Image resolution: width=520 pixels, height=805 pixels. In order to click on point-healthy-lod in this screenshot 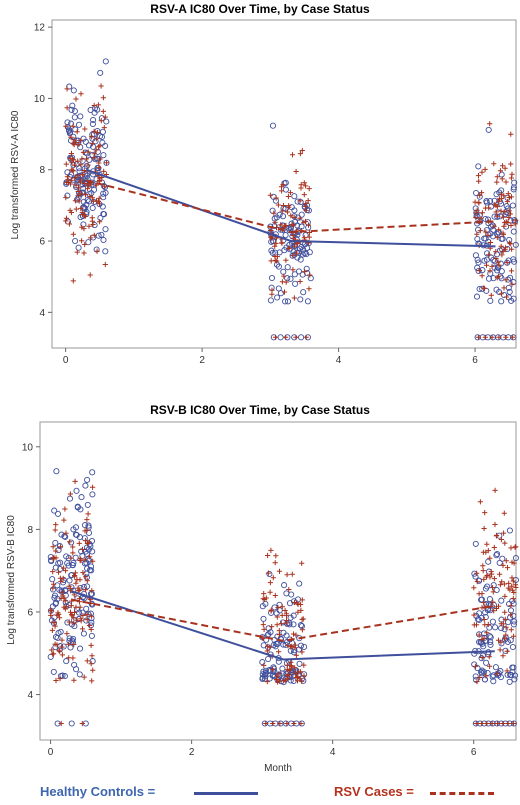, I will do `click(71, 723)`.